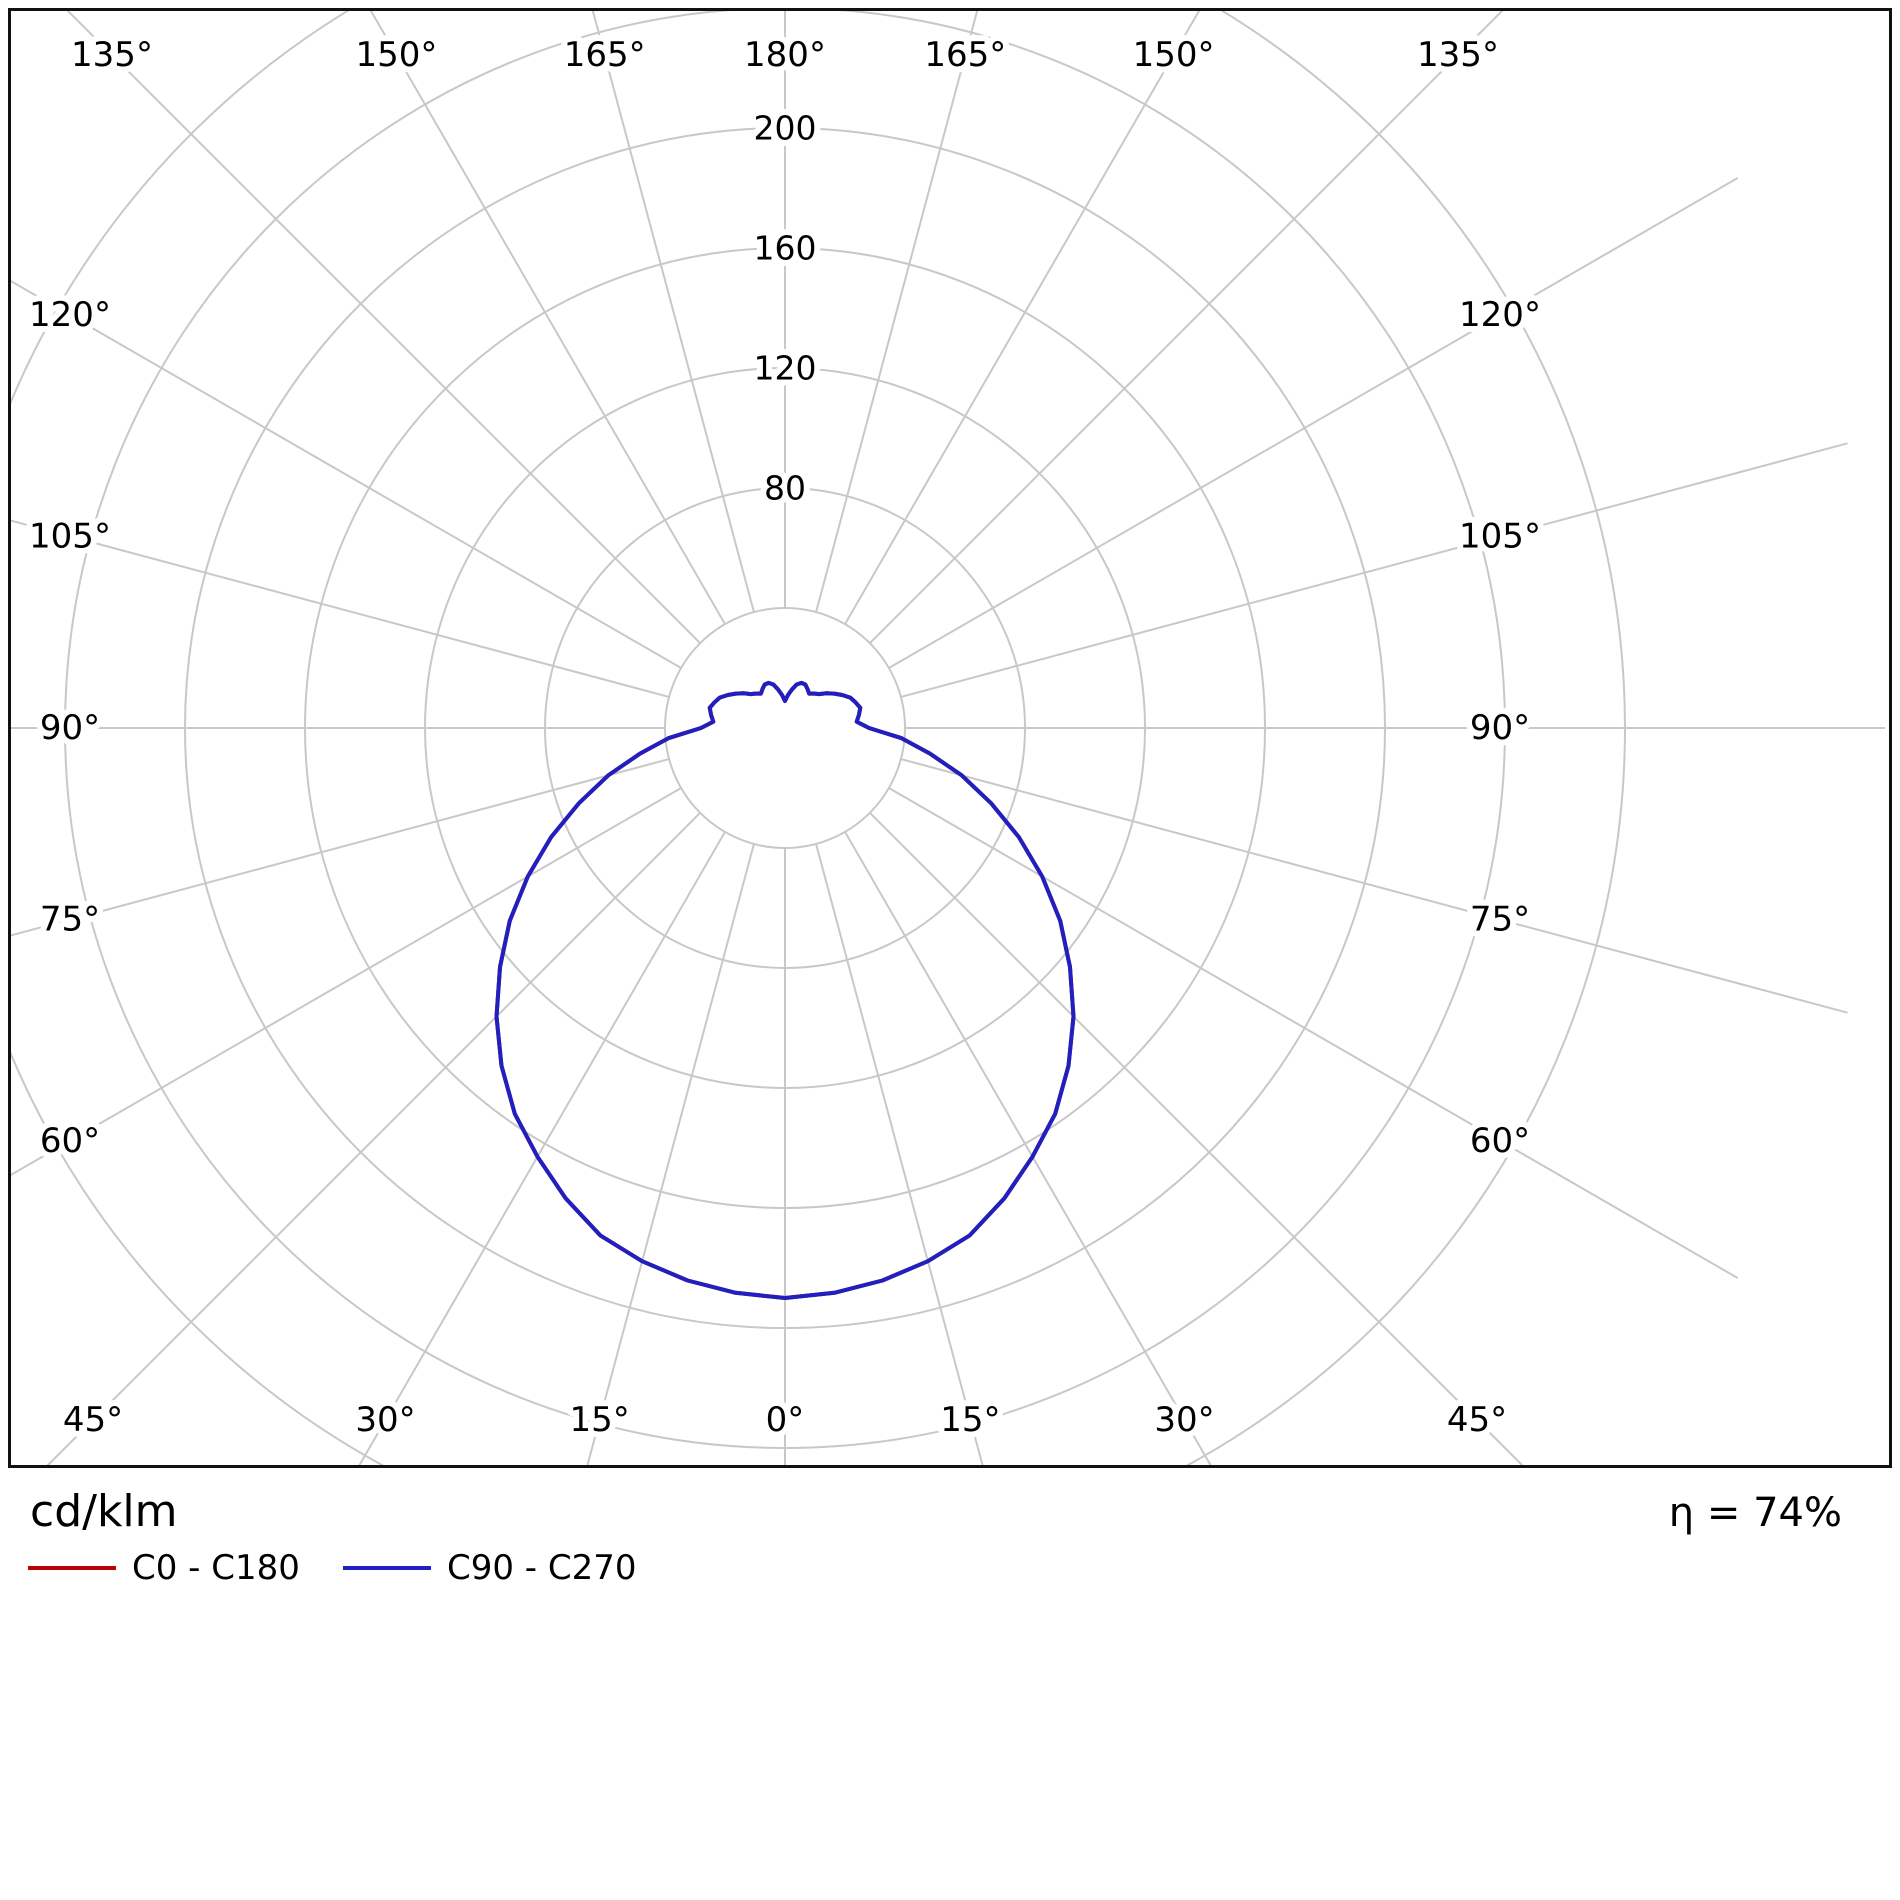 The width and height of the screenshot is (1900, 1900). I want to click on efficiency-label: η = 74%, so click(1755, 1513).